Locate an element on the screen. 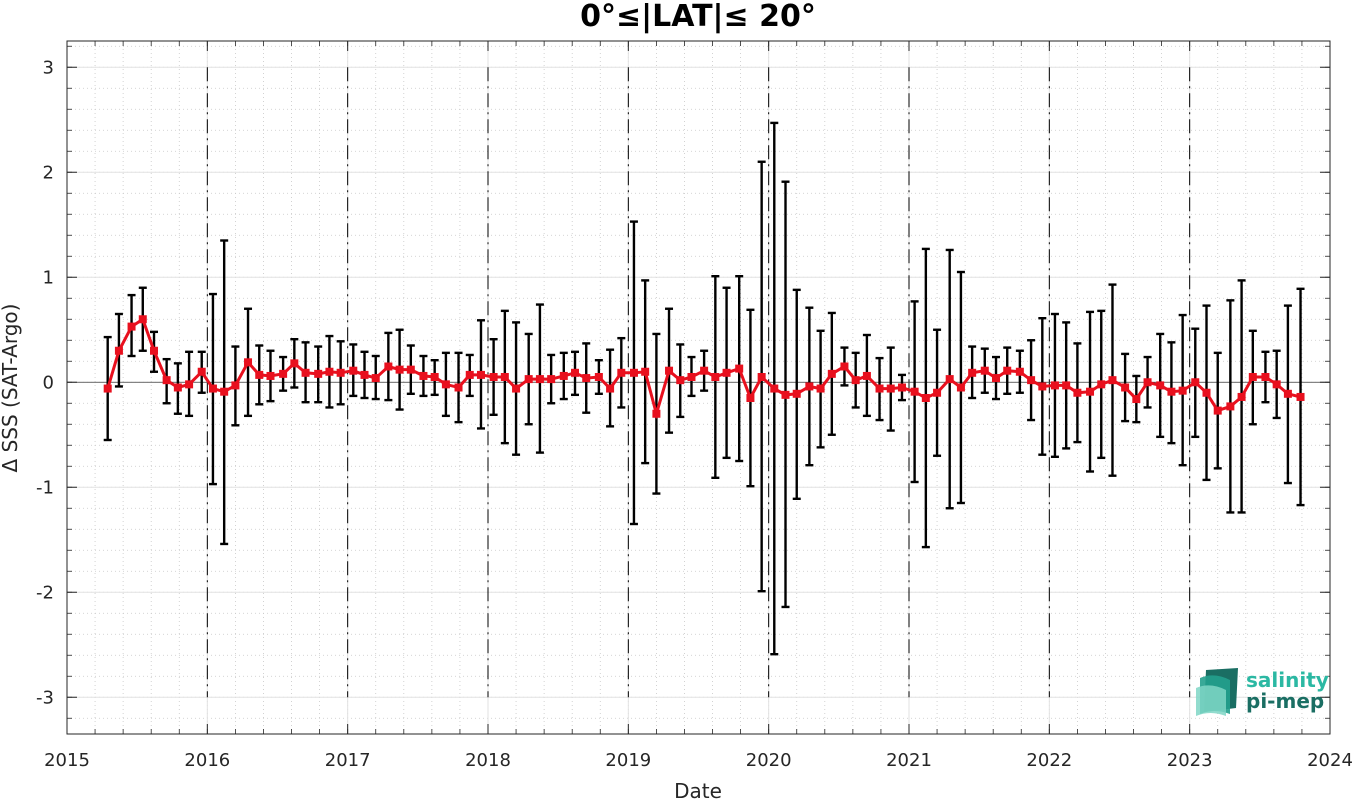  x-tick-label: 2022 is located at coordinates (1049, 760).